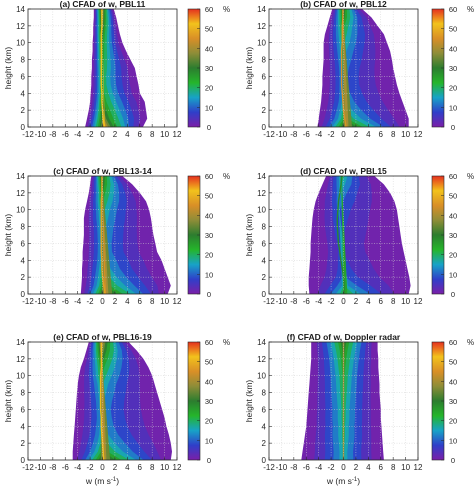 The height and width of the screenshot is (488, 474). What do you see at coordinates (282, 467) in the screenshot?
I see `x-tick-label: -10` at bounding box center [282, 467].